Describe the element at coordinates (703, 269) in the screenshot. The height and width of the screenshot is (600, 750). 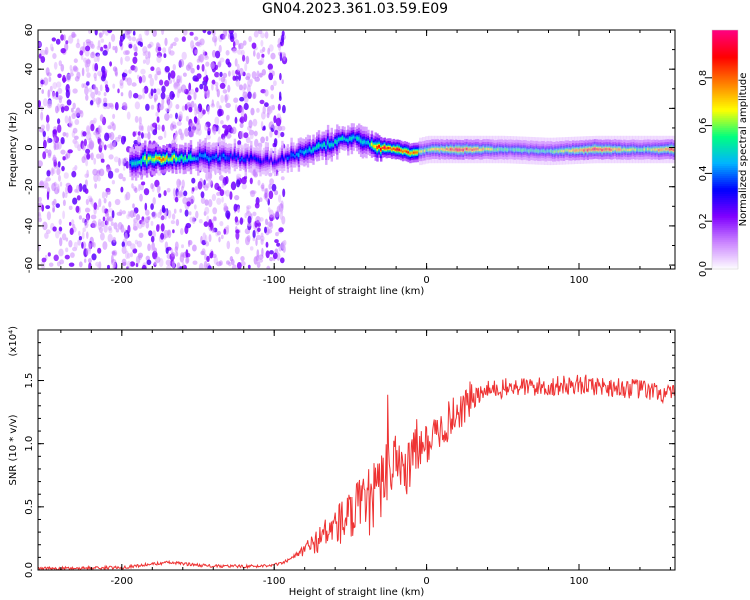
I see `colorbar-tick-label: 0.0` at that location.